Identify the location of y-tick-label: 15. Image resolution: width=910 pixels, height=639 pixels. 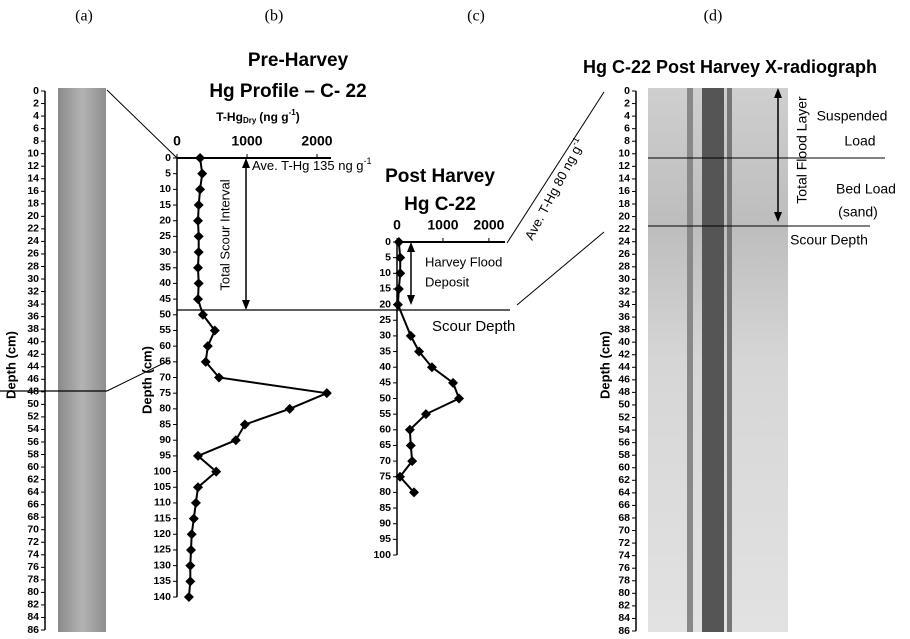
(165, 205).